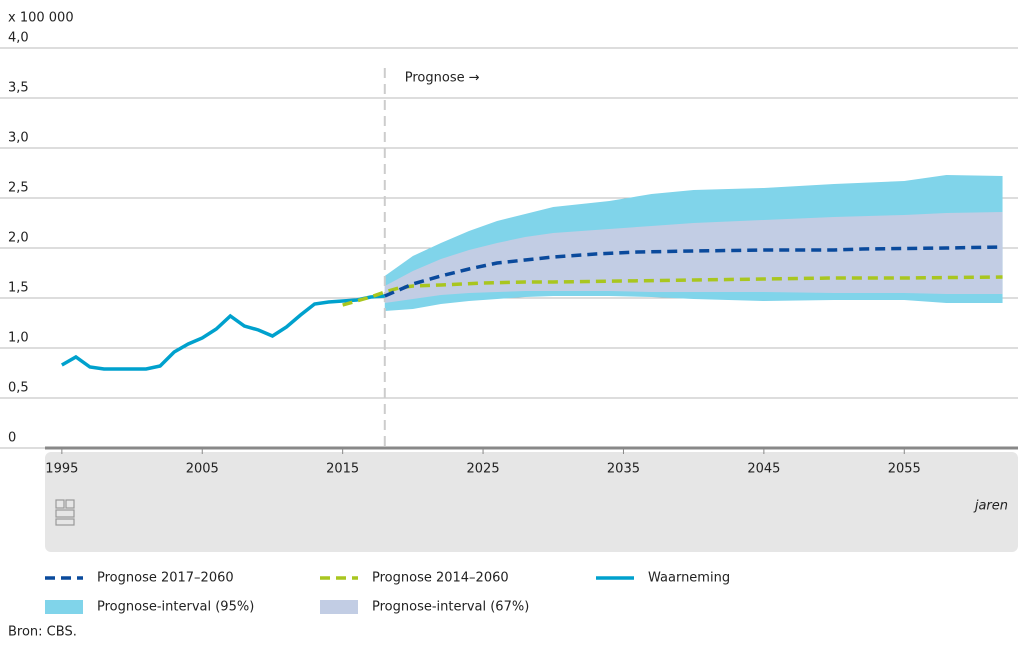 This screenshot has height=648, width=1018. I want to click on y-tick-label: 0, so click(12, 438).